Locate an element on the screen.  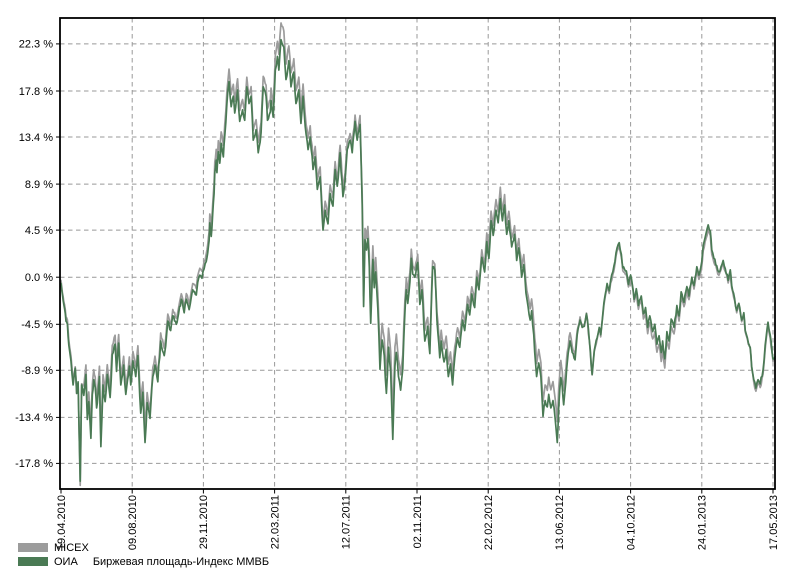
x-tick-label: 12.07.2011 is located at coordinates (347, 522).